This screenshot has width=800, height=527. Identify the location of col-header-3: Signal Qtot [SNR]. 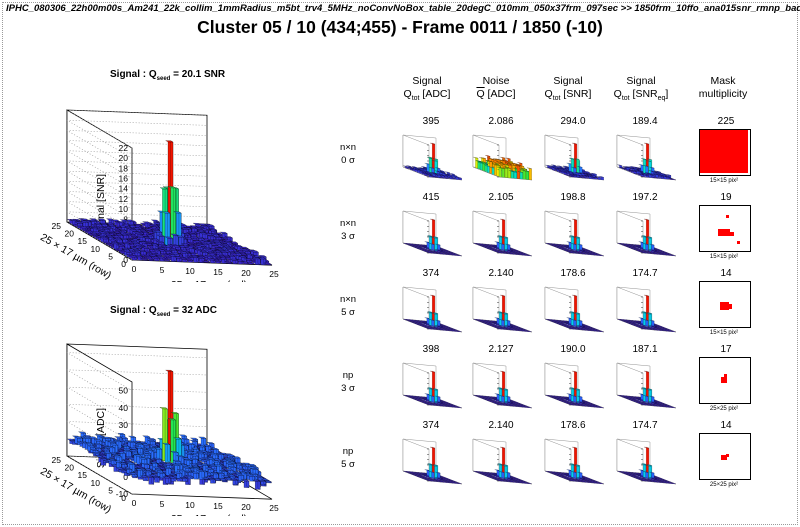
(568, 89).